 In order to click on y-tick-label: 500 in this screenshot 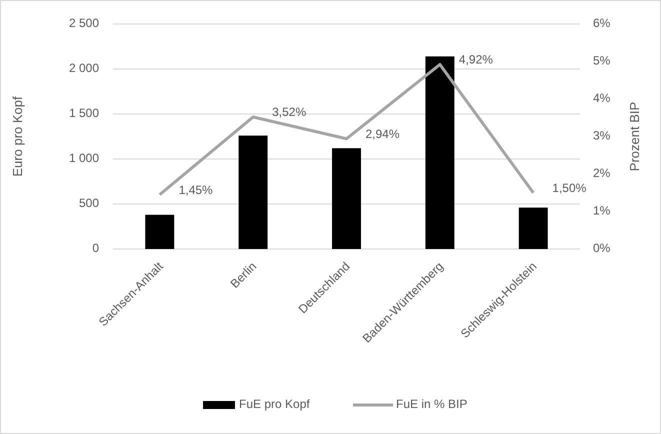, I will do `click(89, 203)`.